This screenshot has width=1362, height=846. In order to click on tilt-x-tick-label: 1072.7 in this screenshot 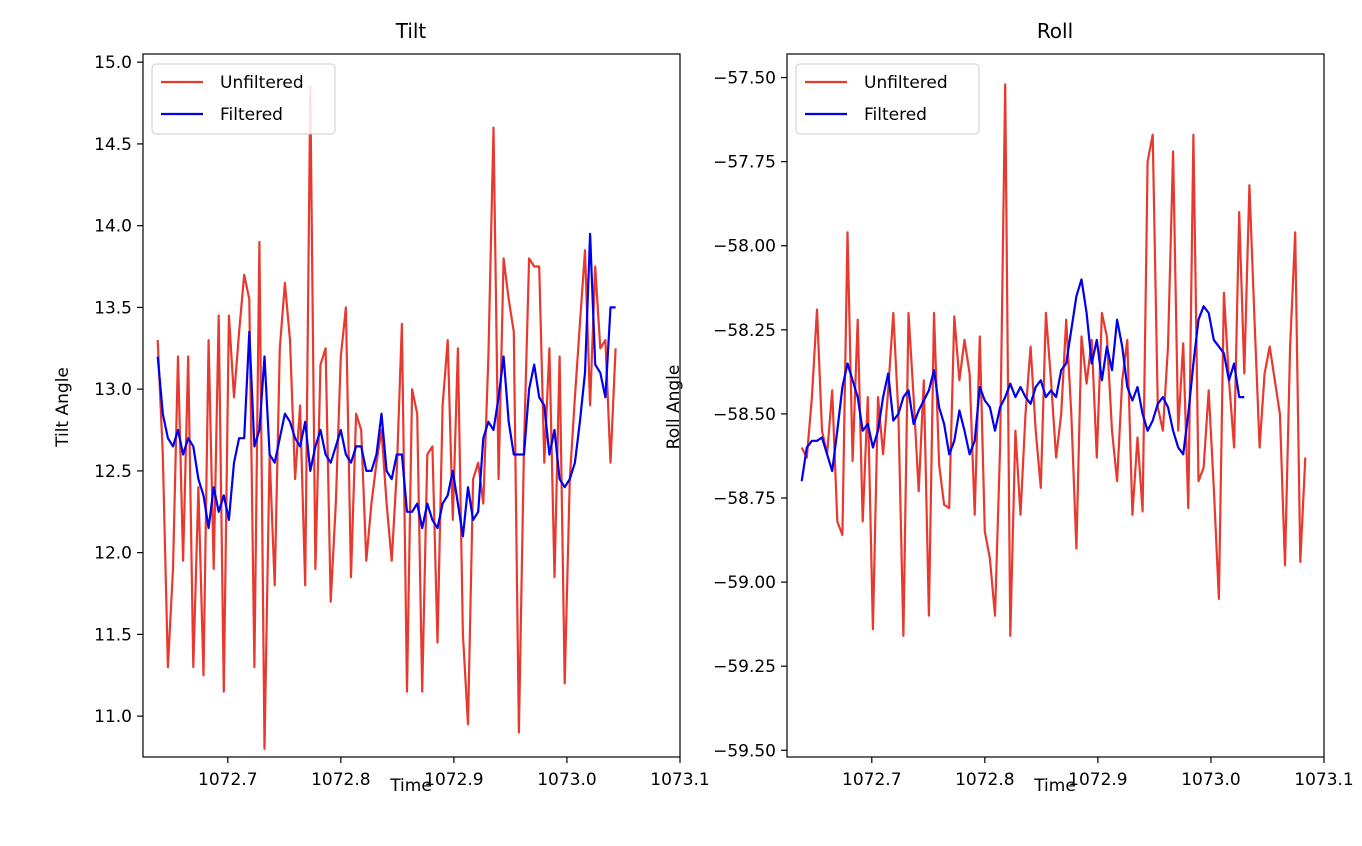, I will do `click(227, 780)`.